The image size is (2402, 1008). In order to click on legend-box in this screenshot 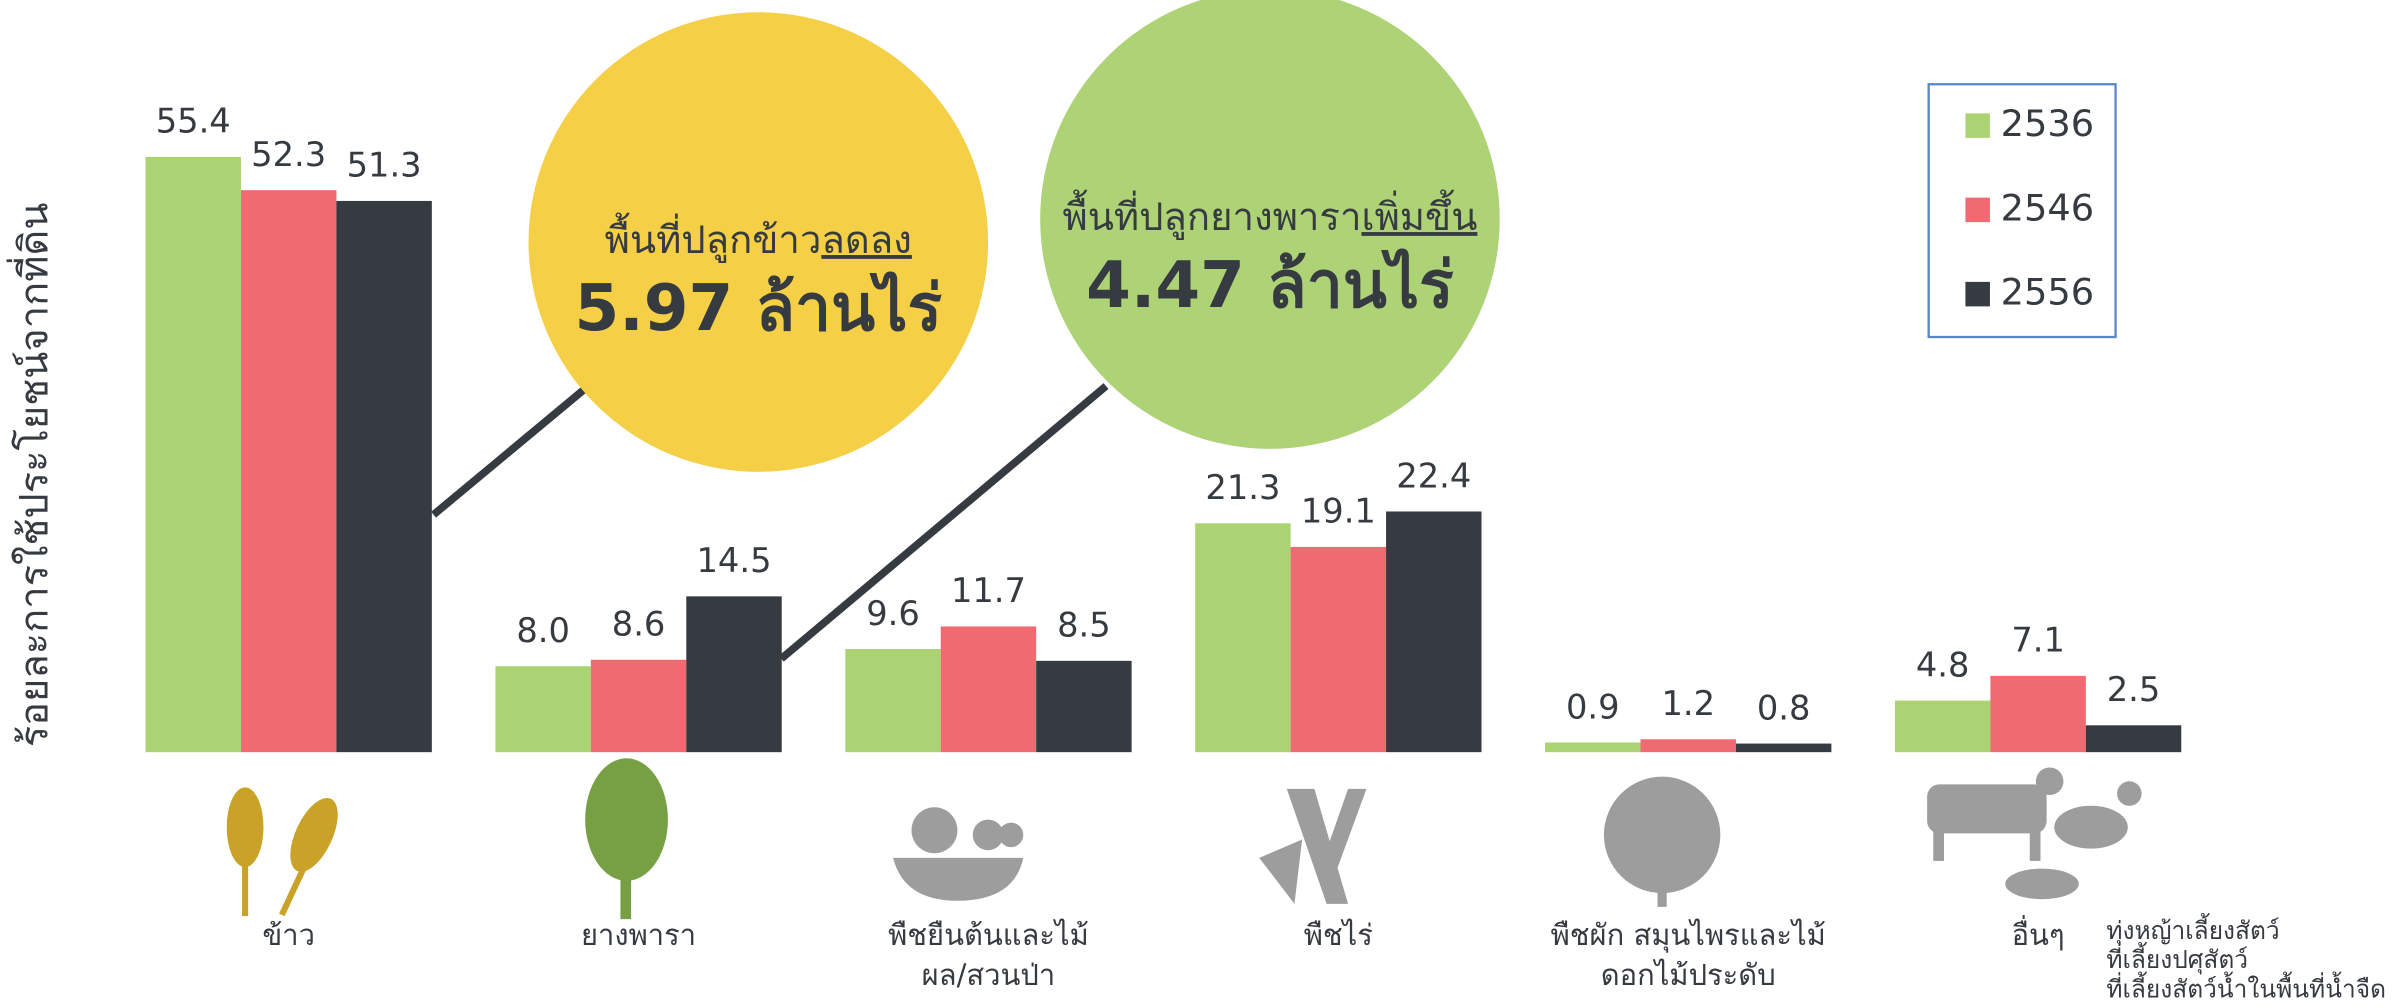, I will do `click(2022, 211)`.